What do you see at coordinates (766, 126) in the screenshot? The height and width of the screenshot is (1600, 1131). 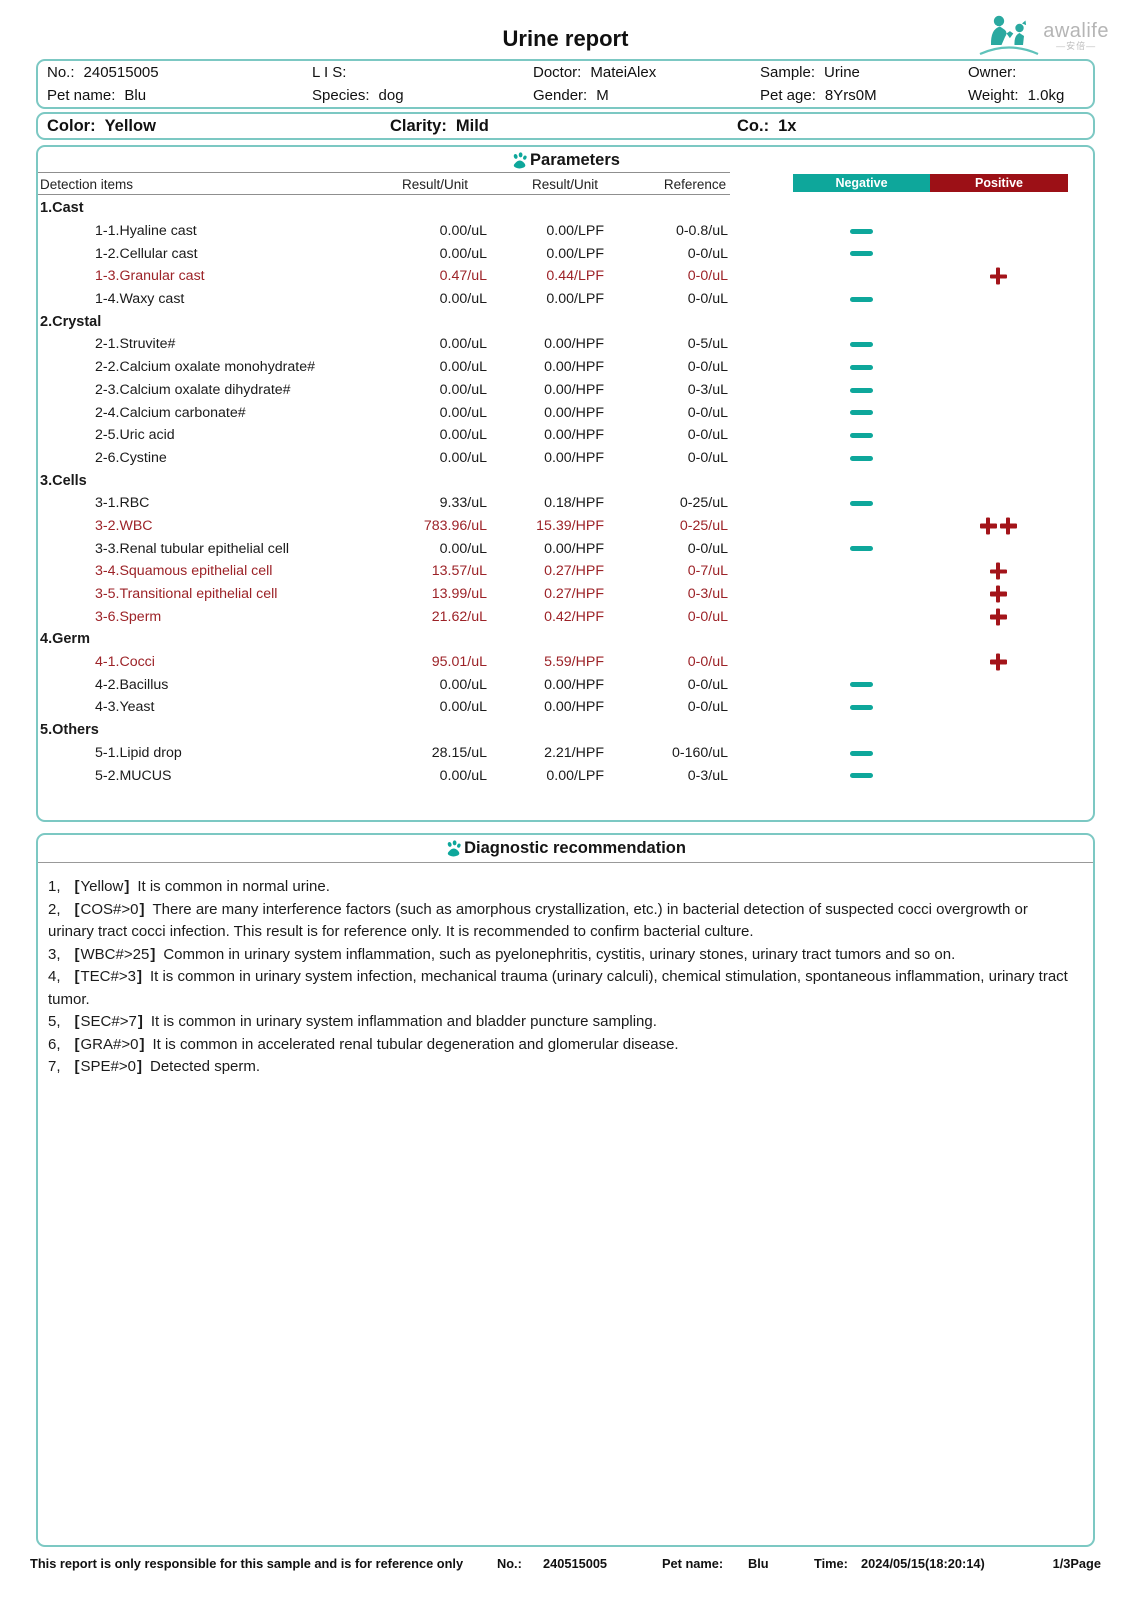 I see `sample-field: Co.: 1x` at bounding box center [766, 126].